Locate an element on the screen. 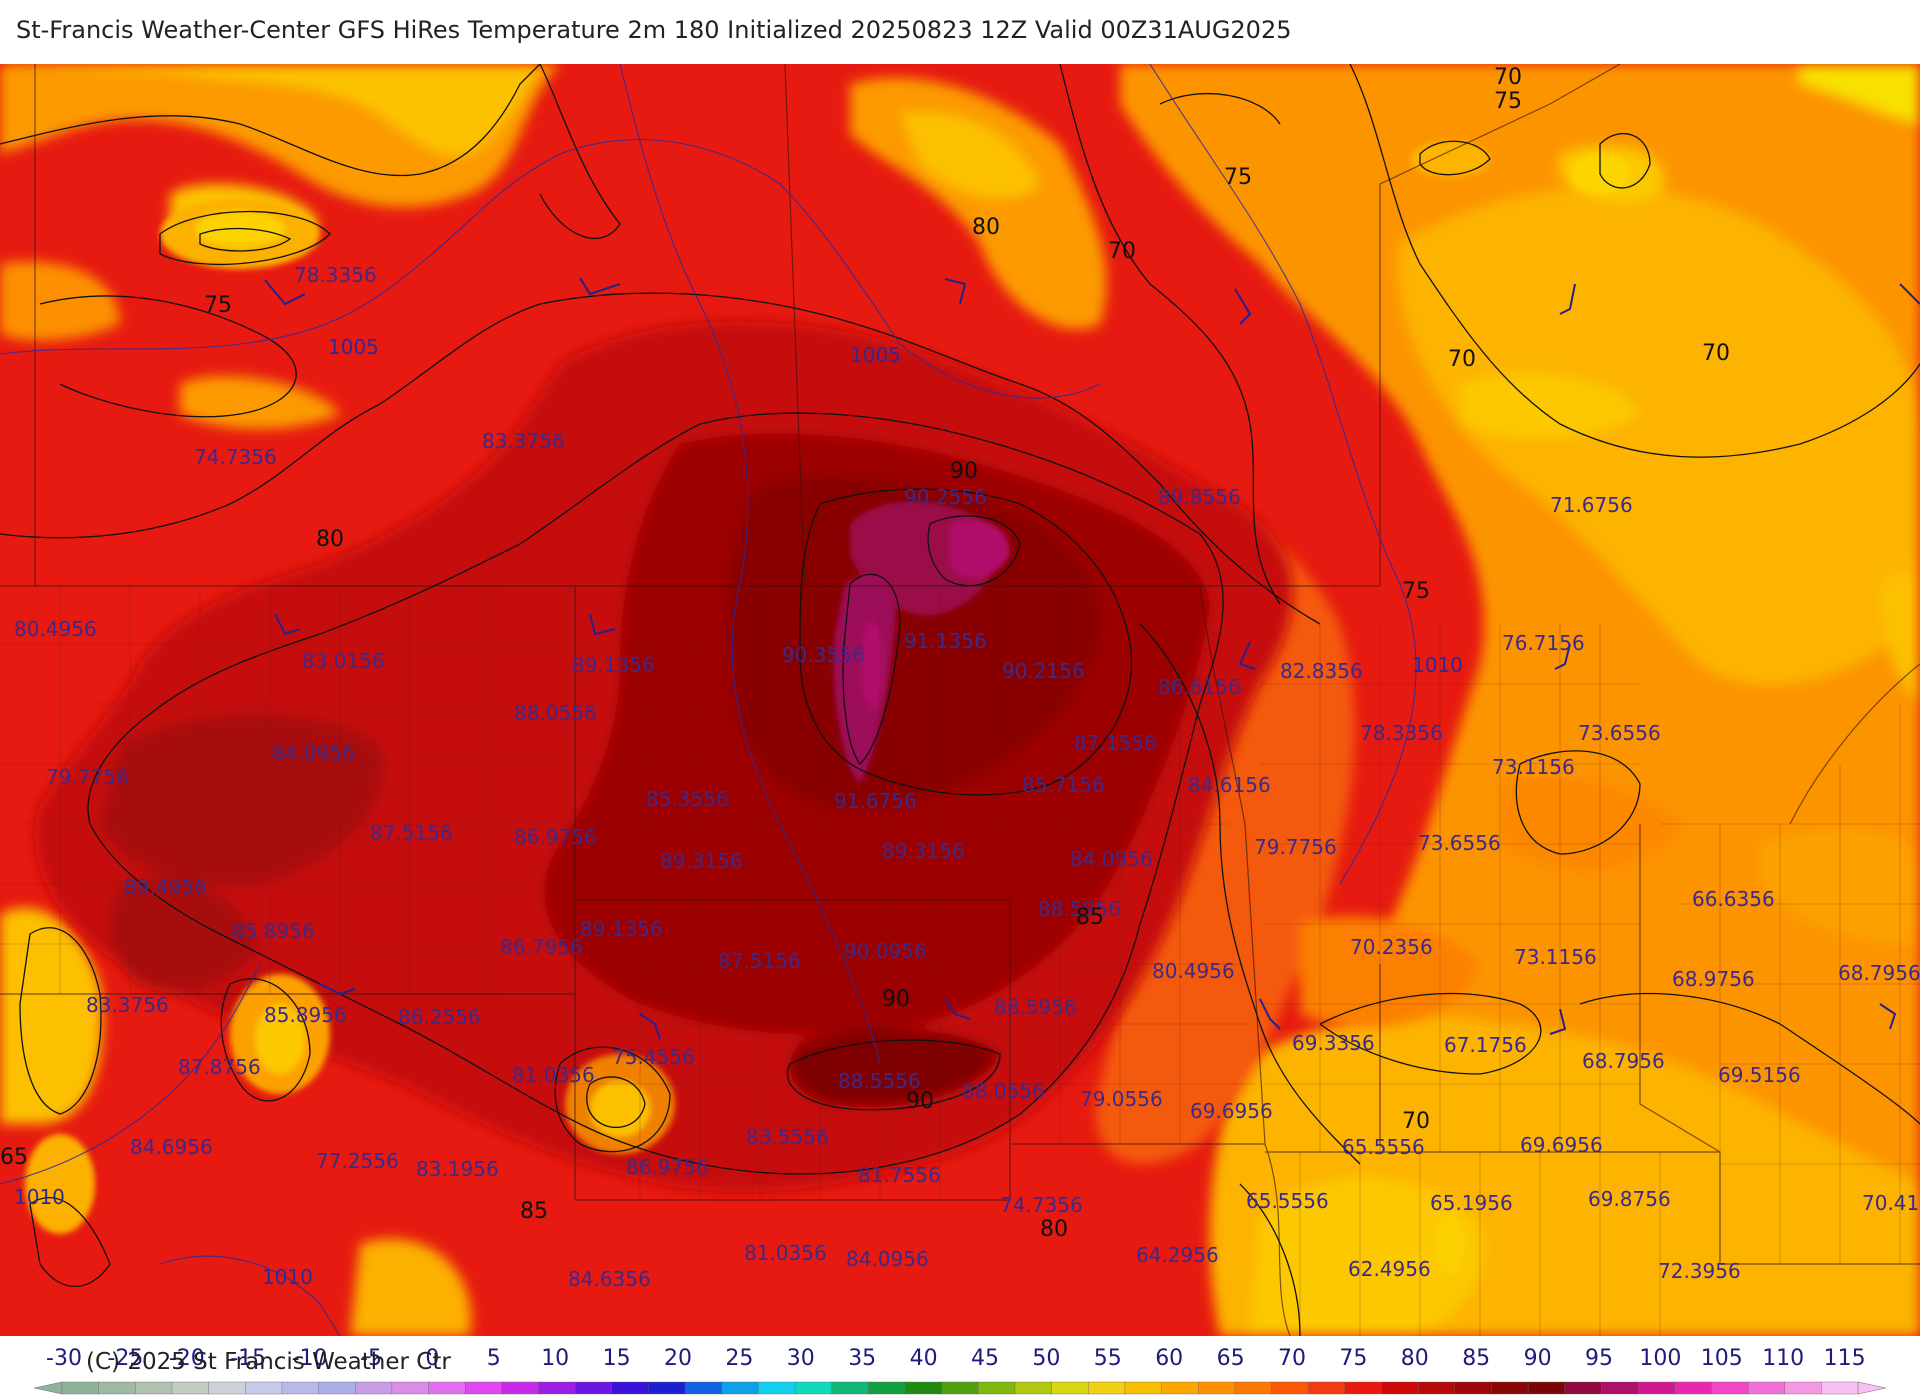 This screenshot has height=1400, width=1920. colorbar-tick-label: 50 is located at coordinates (1046, 1358).